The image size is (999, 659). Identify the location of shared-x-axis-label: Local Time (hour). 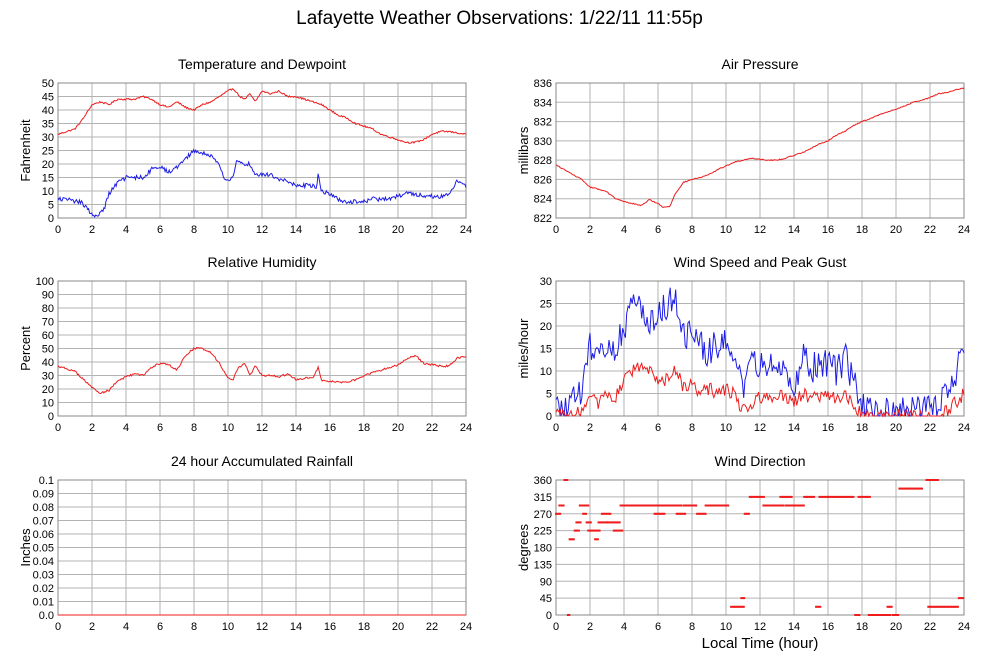
(760, 643).